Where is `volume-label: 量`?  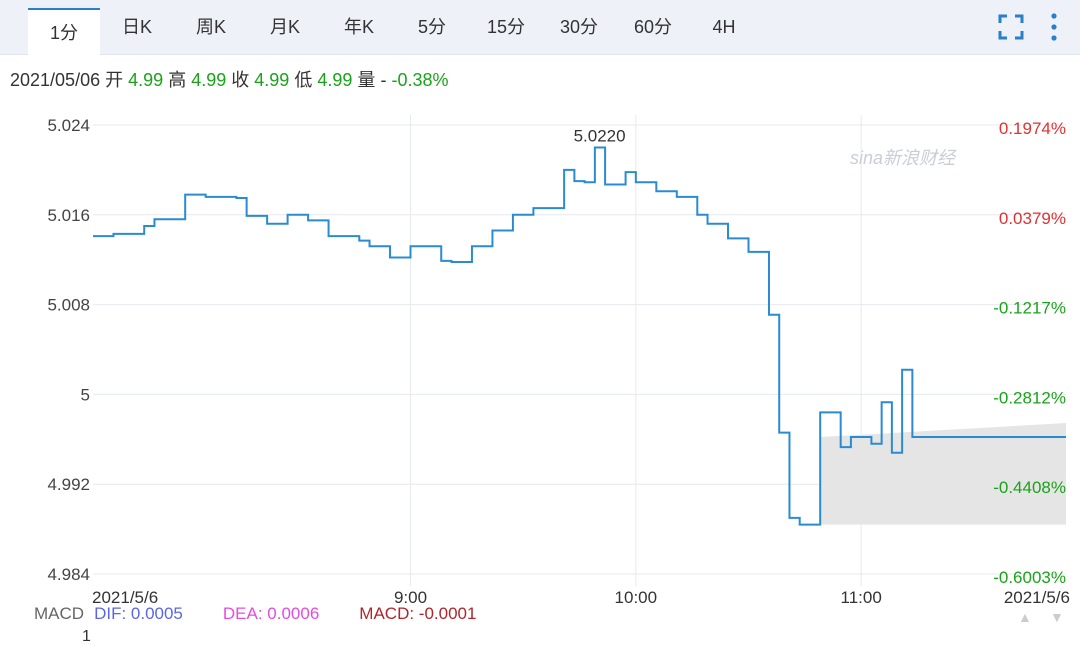 volume-label: 量 is located at coordinates (366, 80).